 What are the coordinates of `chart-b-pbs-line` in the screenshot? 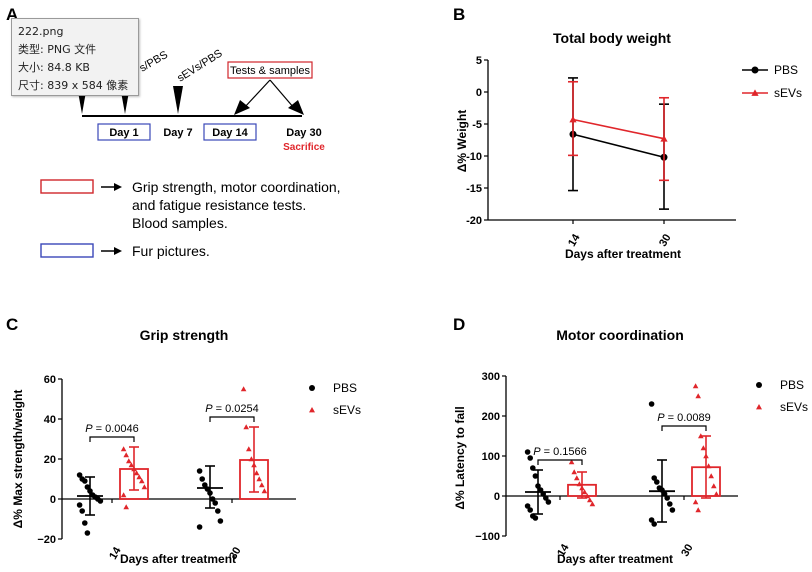 It's located at (618, 146).